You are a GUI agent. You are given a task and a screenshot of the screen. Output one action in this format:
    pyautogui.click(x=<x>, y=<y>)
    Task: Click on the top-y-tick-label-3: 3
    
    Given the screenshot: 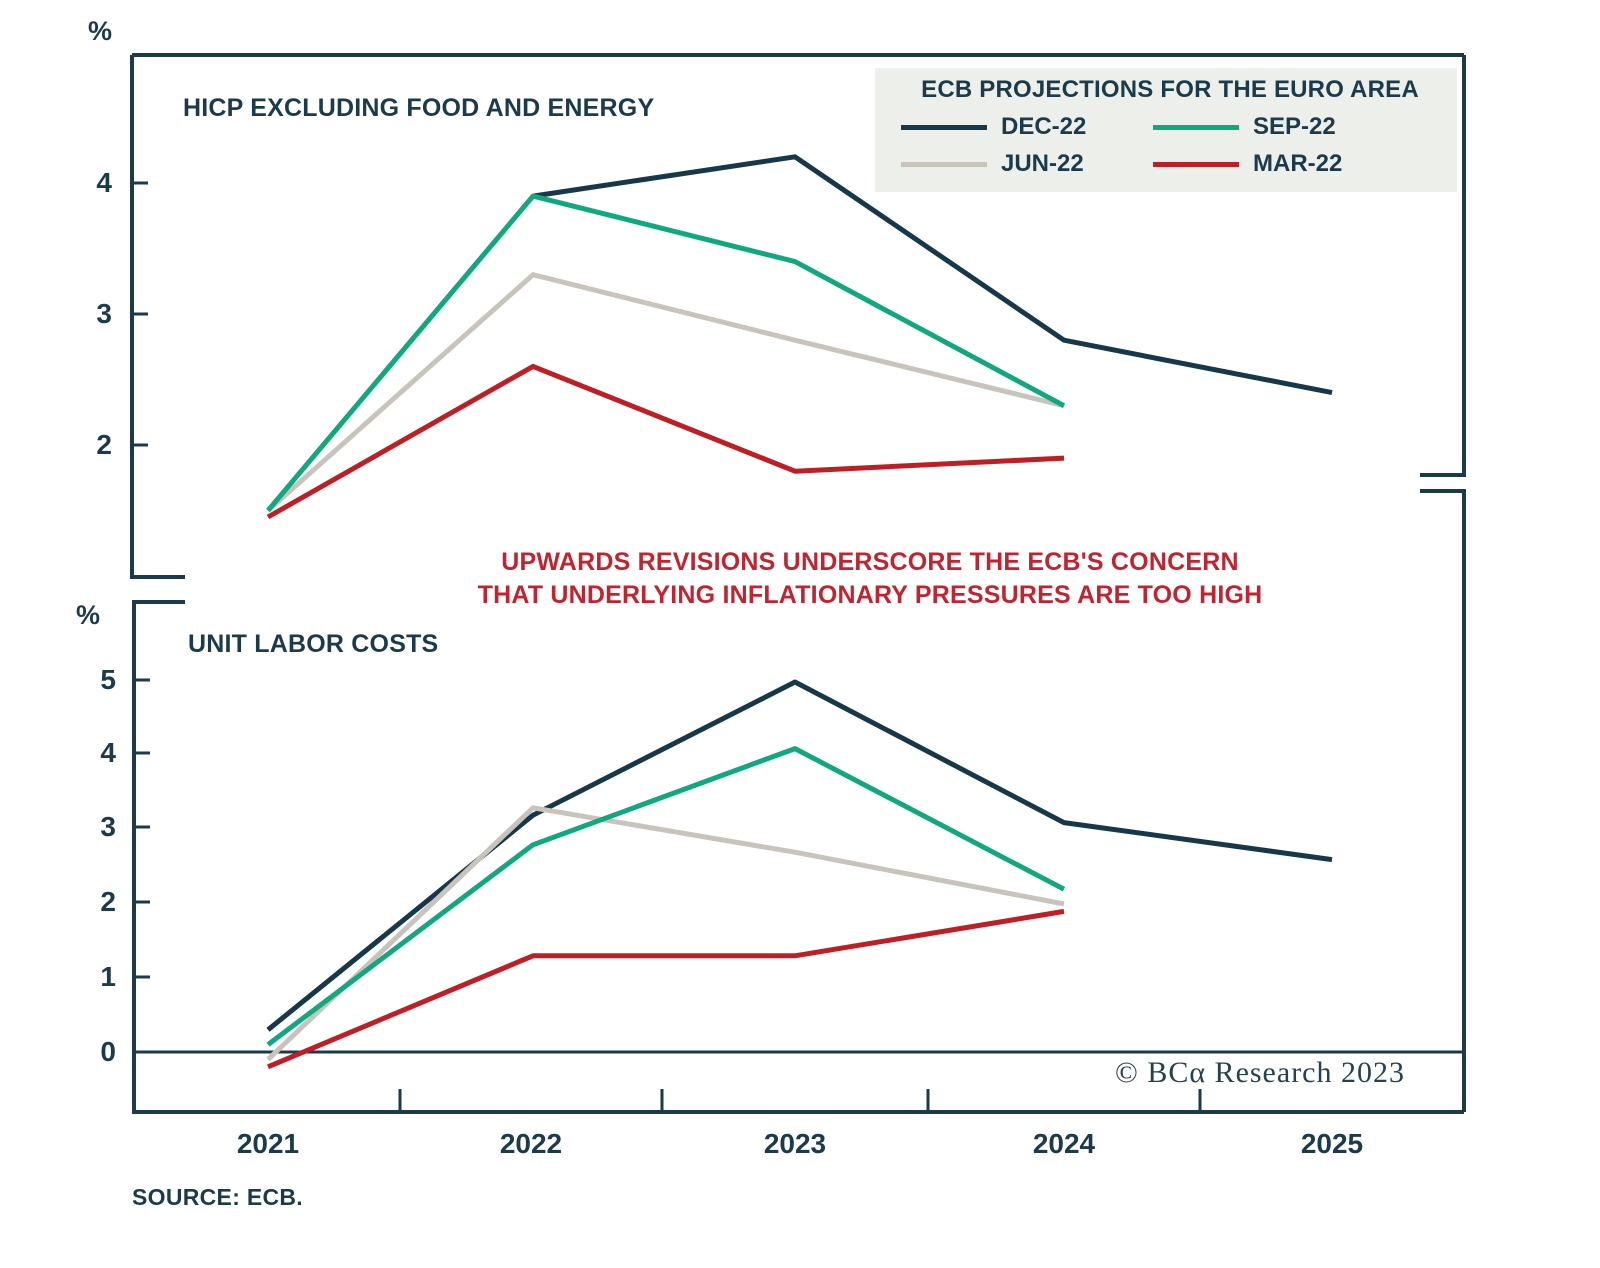 What is the action you would take?
    pyautogui.click(x=104, y=313)
    